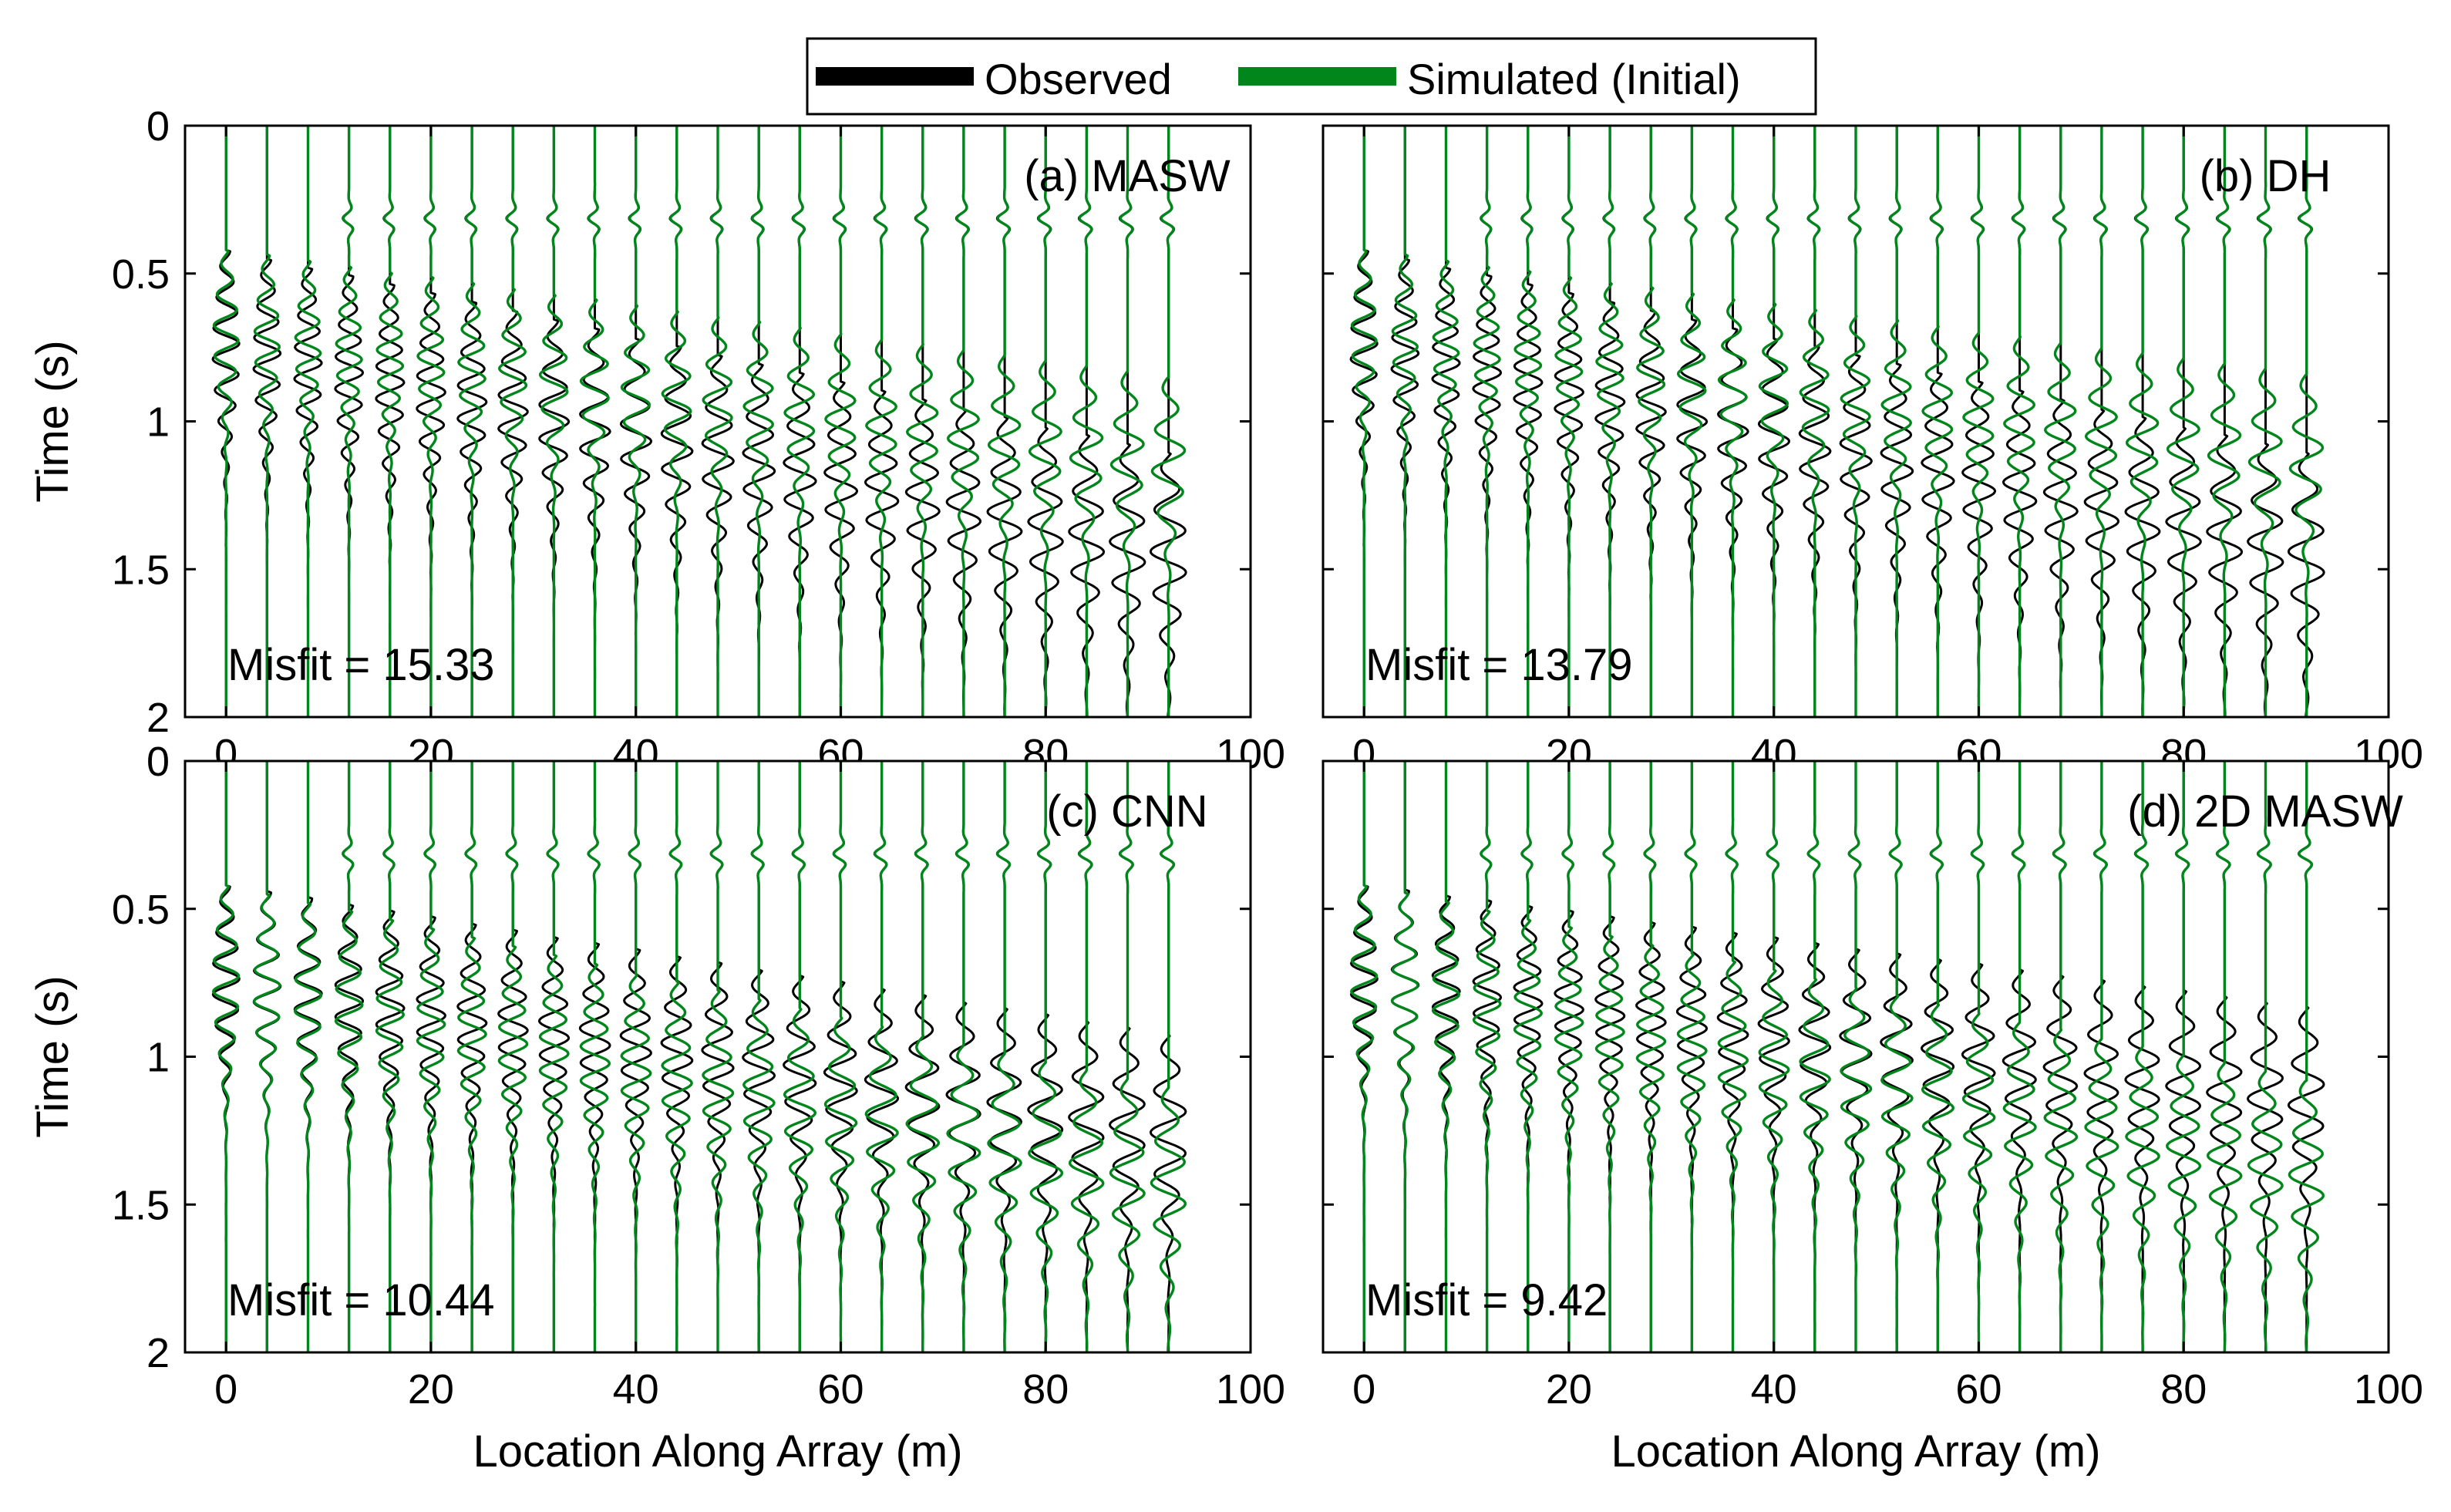 Image resolution: width=2451 pixels, height=1512 pixels. Describe the element at coordinates (1078, 79) in the screenshot. I see `legend-label-observed: Observed` at that location.